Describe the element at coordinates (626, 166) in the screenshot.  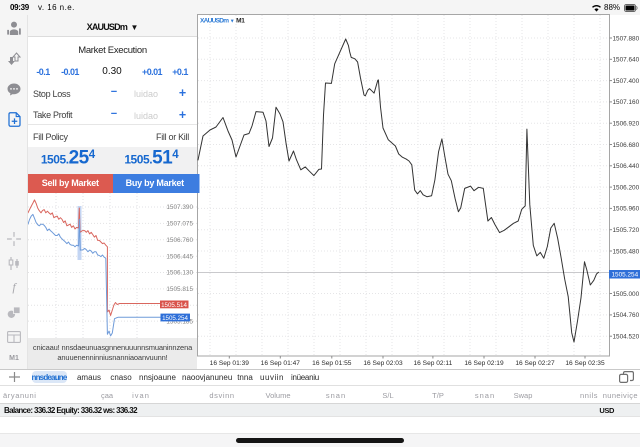
I see `svg-text: 1506.440` at that location.